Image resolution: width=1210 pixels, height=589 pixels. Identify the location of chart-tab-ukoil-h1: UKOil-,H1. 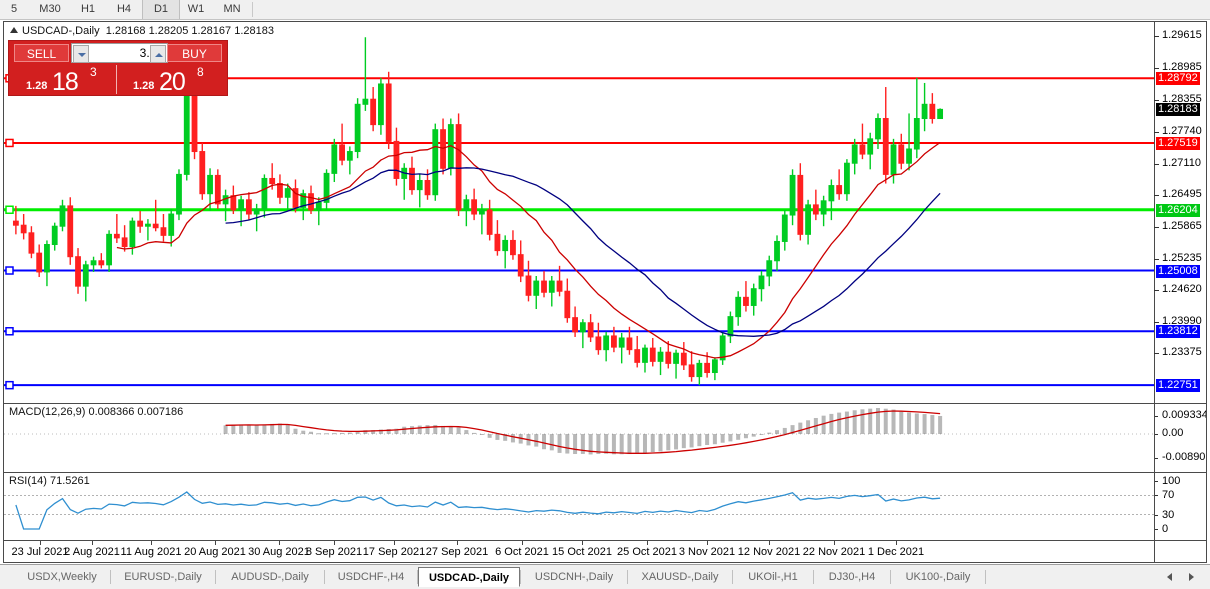
(773, 577).